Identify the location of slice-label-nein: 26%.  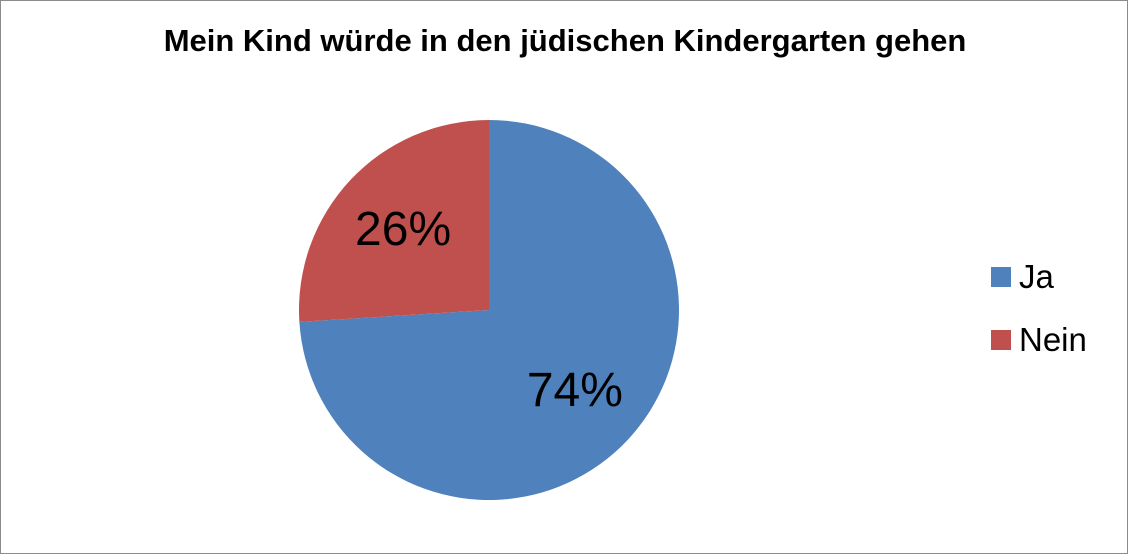
(403, 229).